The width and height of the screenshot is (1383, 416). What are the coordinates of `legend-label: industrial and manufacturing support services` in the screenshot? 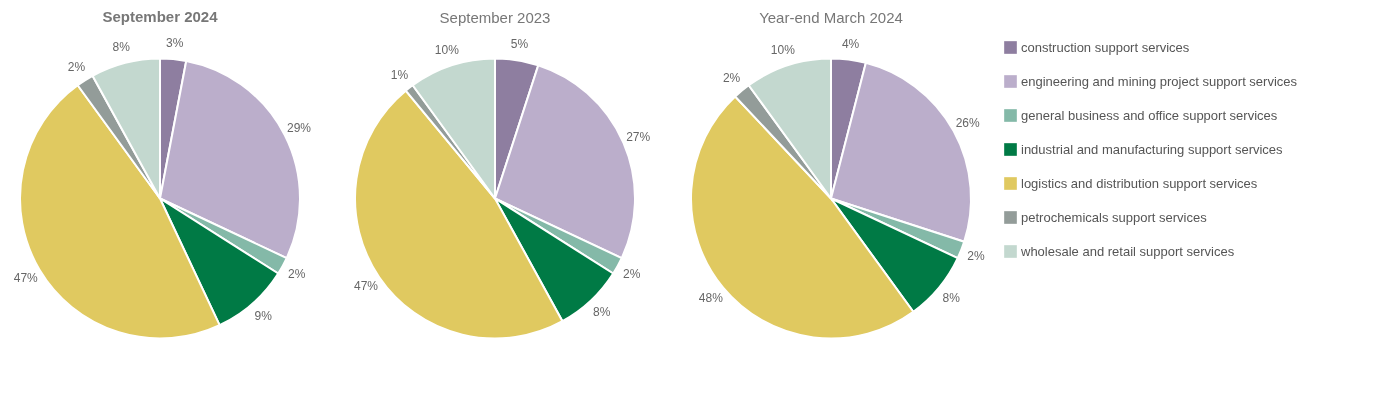 It's located at (1152, 149).